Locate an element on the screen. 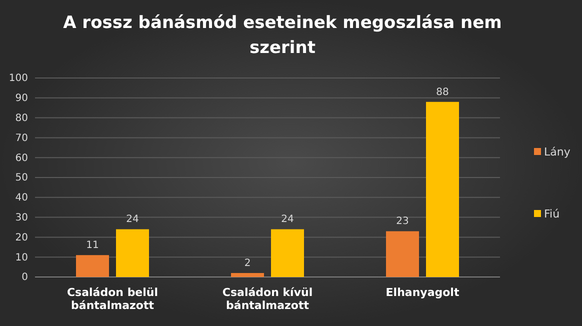  y-tick-label: 70 is located at coordinates (21, 138).